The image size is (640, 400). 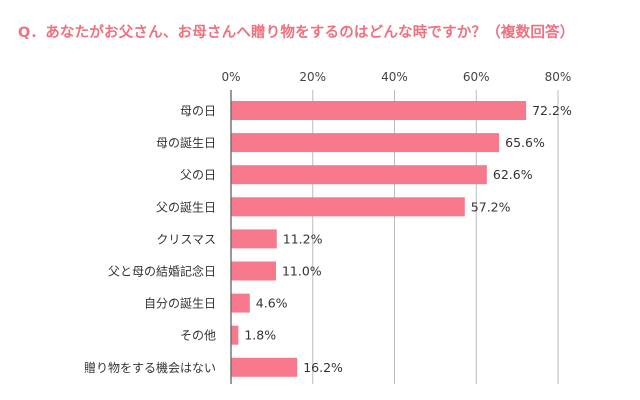 What do you see at coordinates (230, 77) in the screenshot?
I see `x-tick-label: 0%` at bounding box center [230, 77].